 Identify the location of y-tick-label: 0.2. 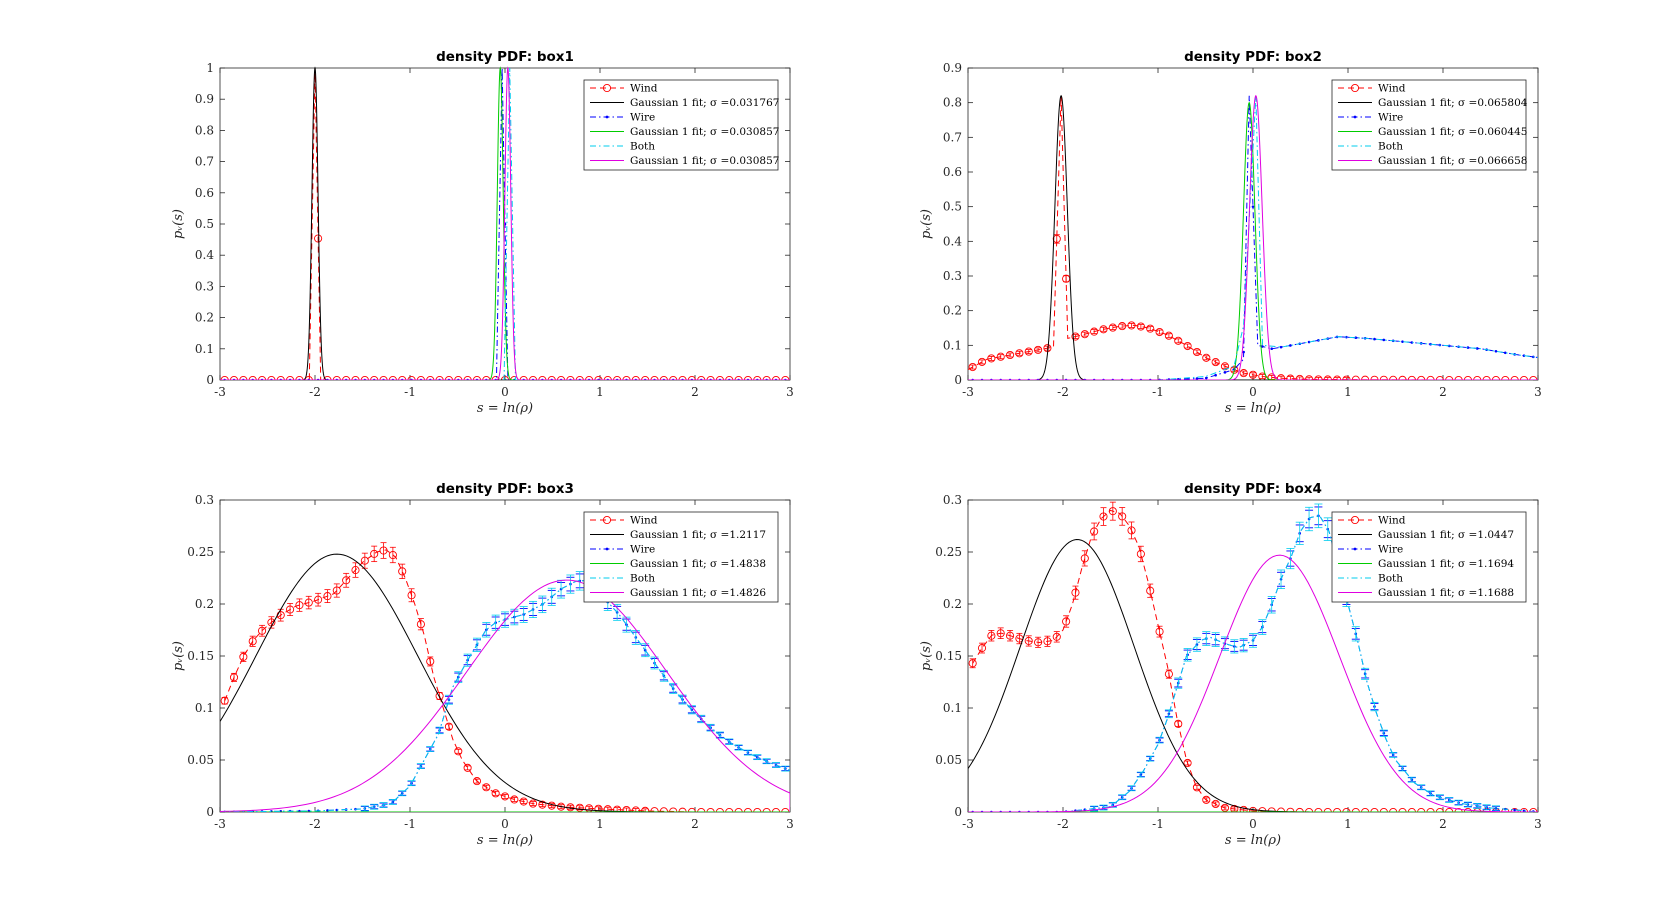
(204, 604).